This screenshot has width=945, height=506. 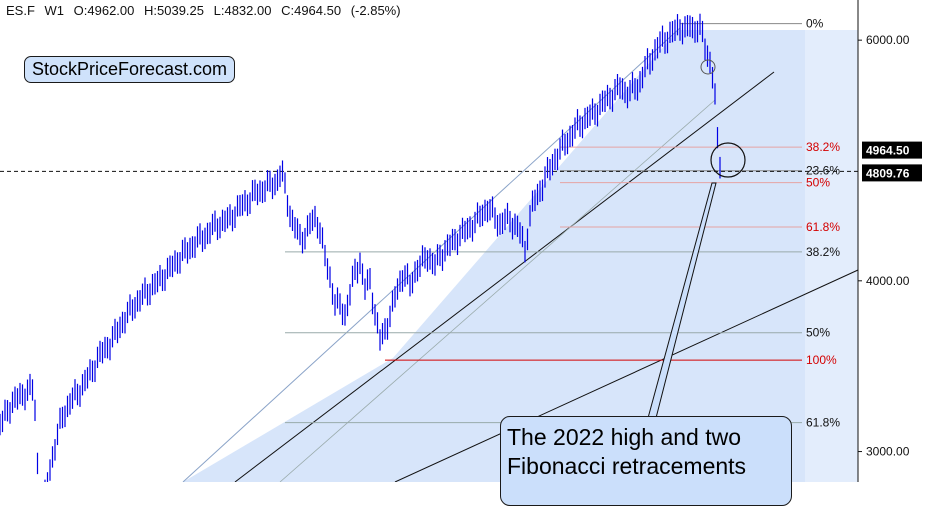 I want to click on fib-label: 0%, so click(x=815, y=24).